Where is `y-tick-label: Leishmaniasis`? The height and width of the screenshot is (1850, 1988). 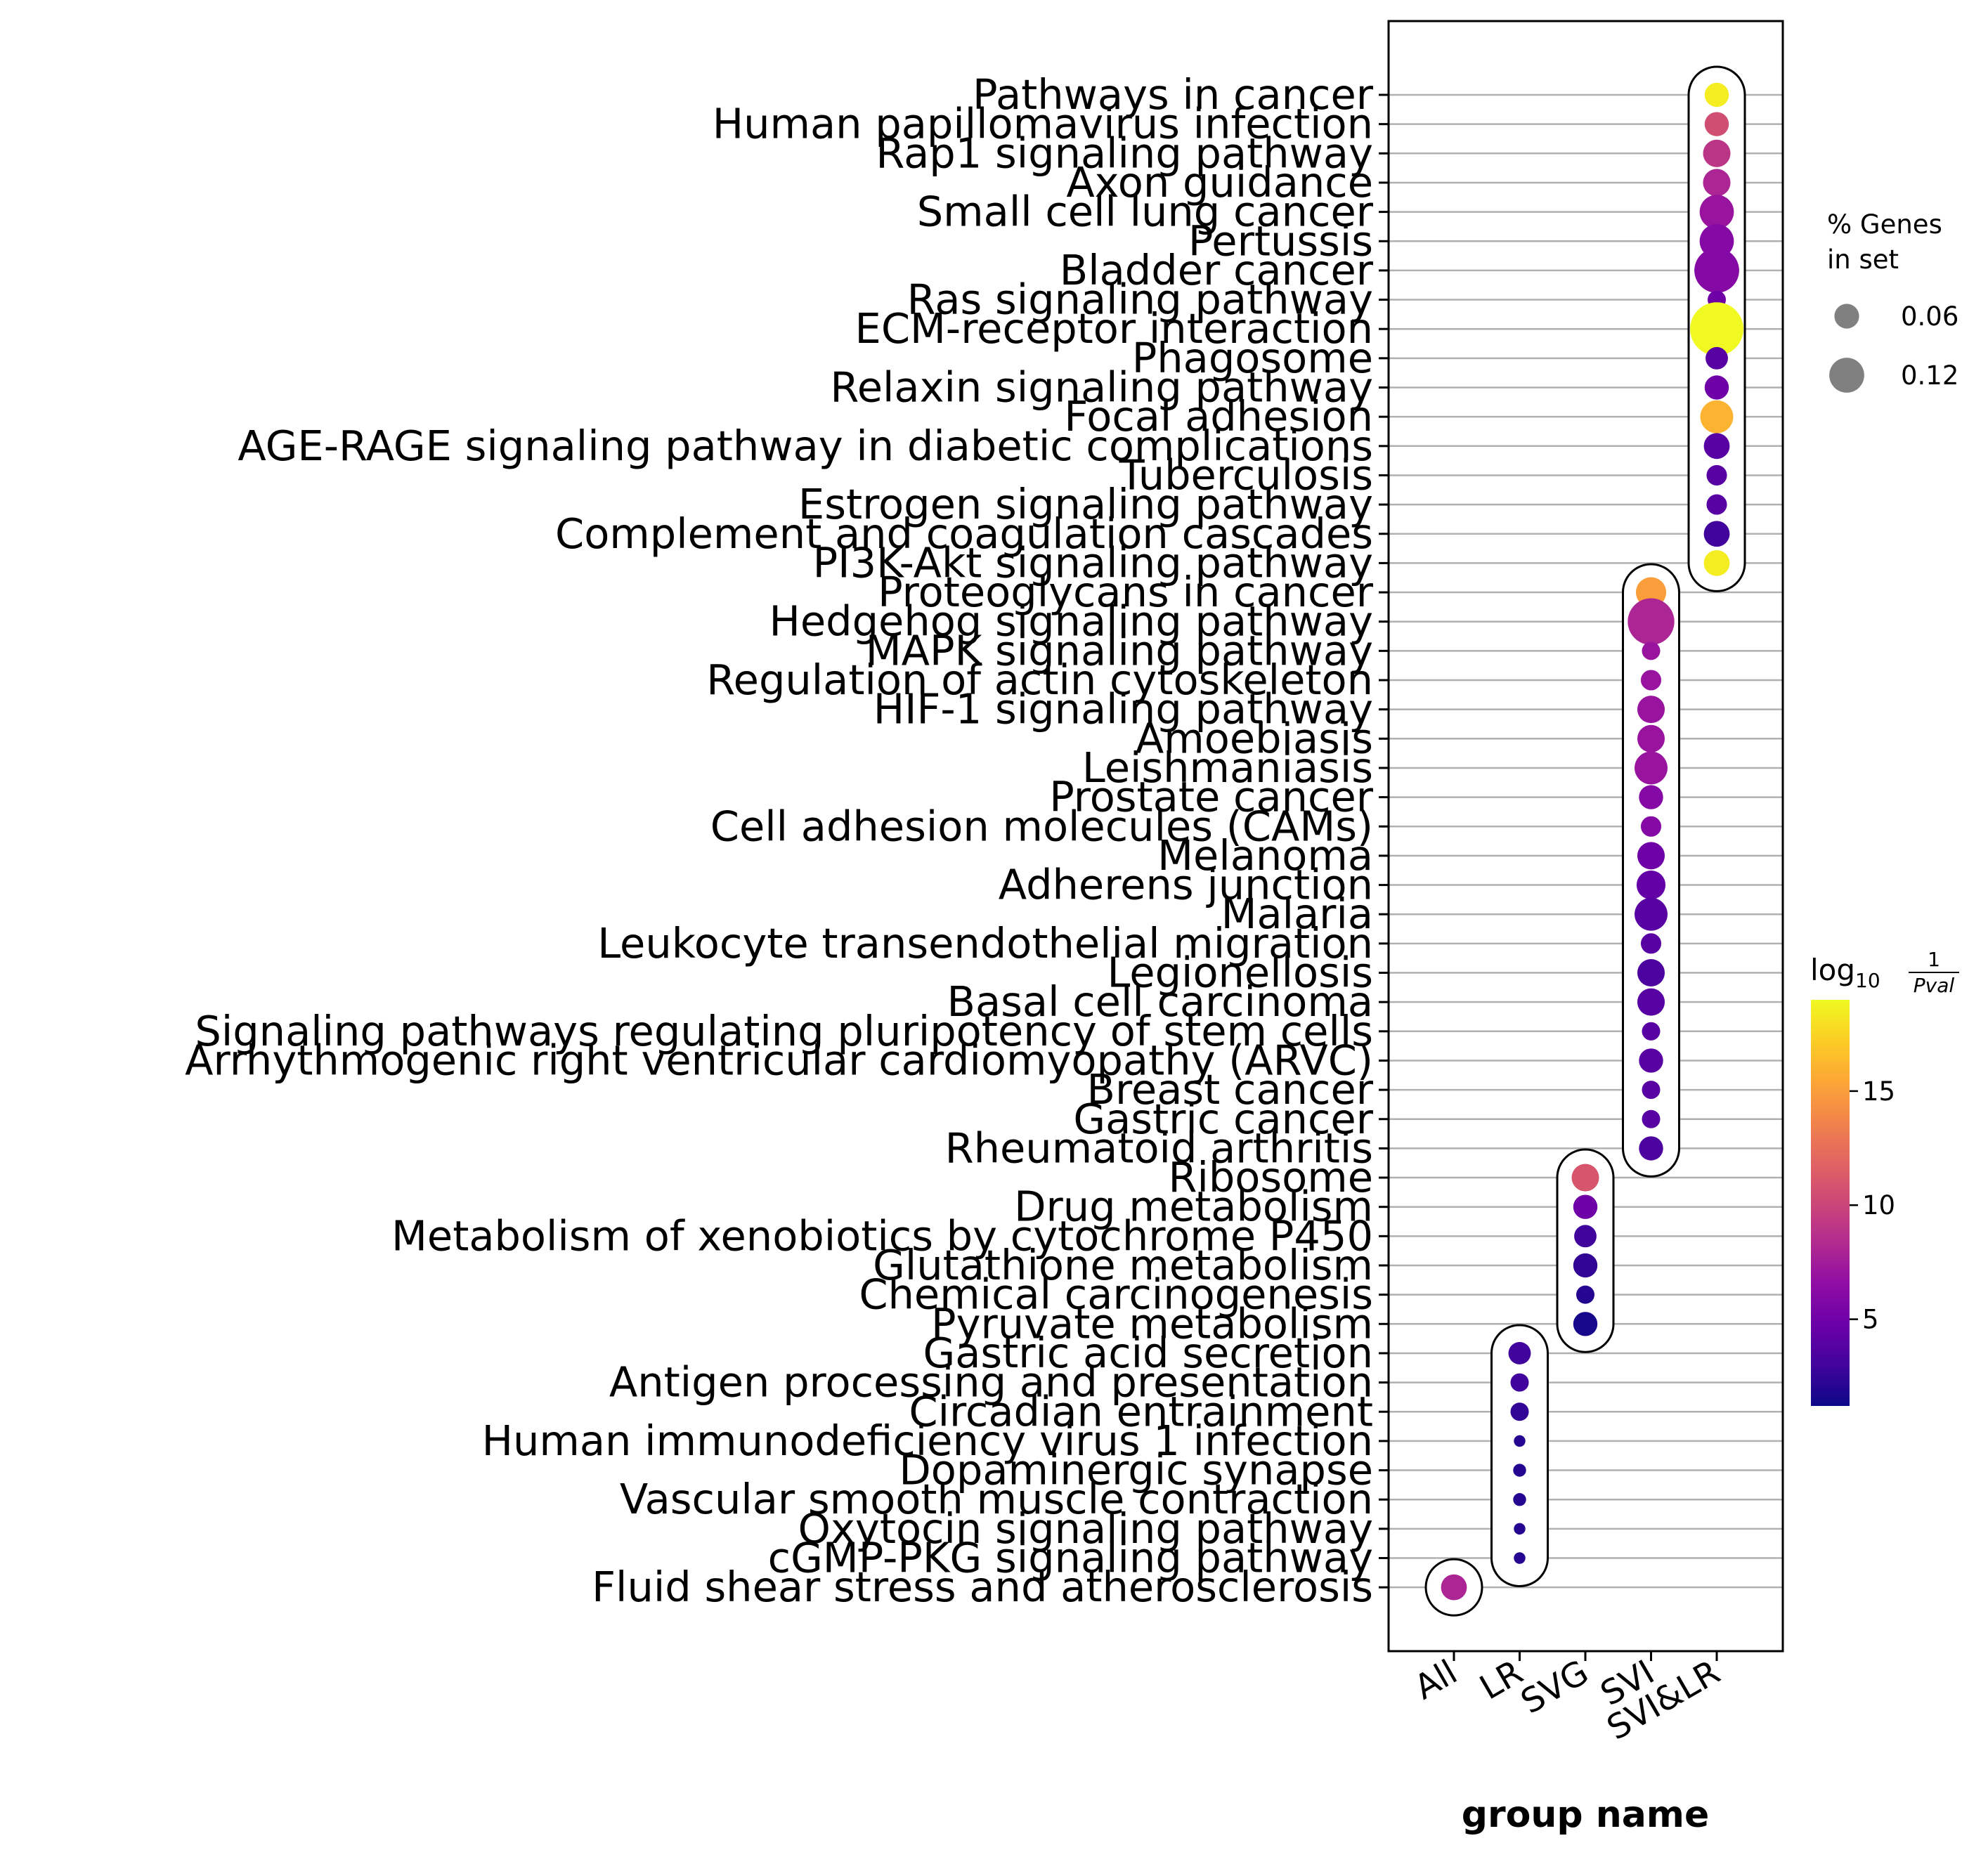 y-tick-label: Leishmaniasis is located at coordinates (1227, 767).